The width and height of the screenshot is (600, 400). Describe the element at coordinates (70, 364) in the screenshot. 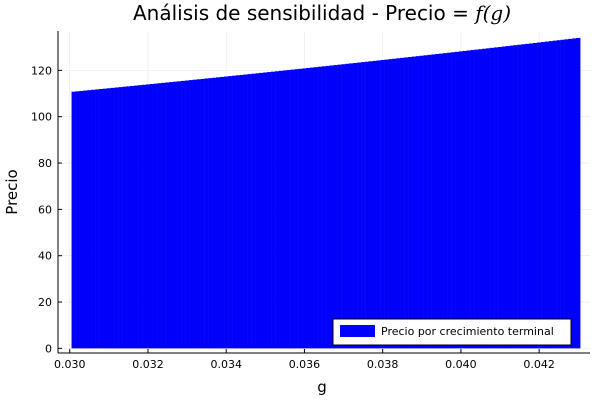

I see `x-tick-label: 0.030` at that location.